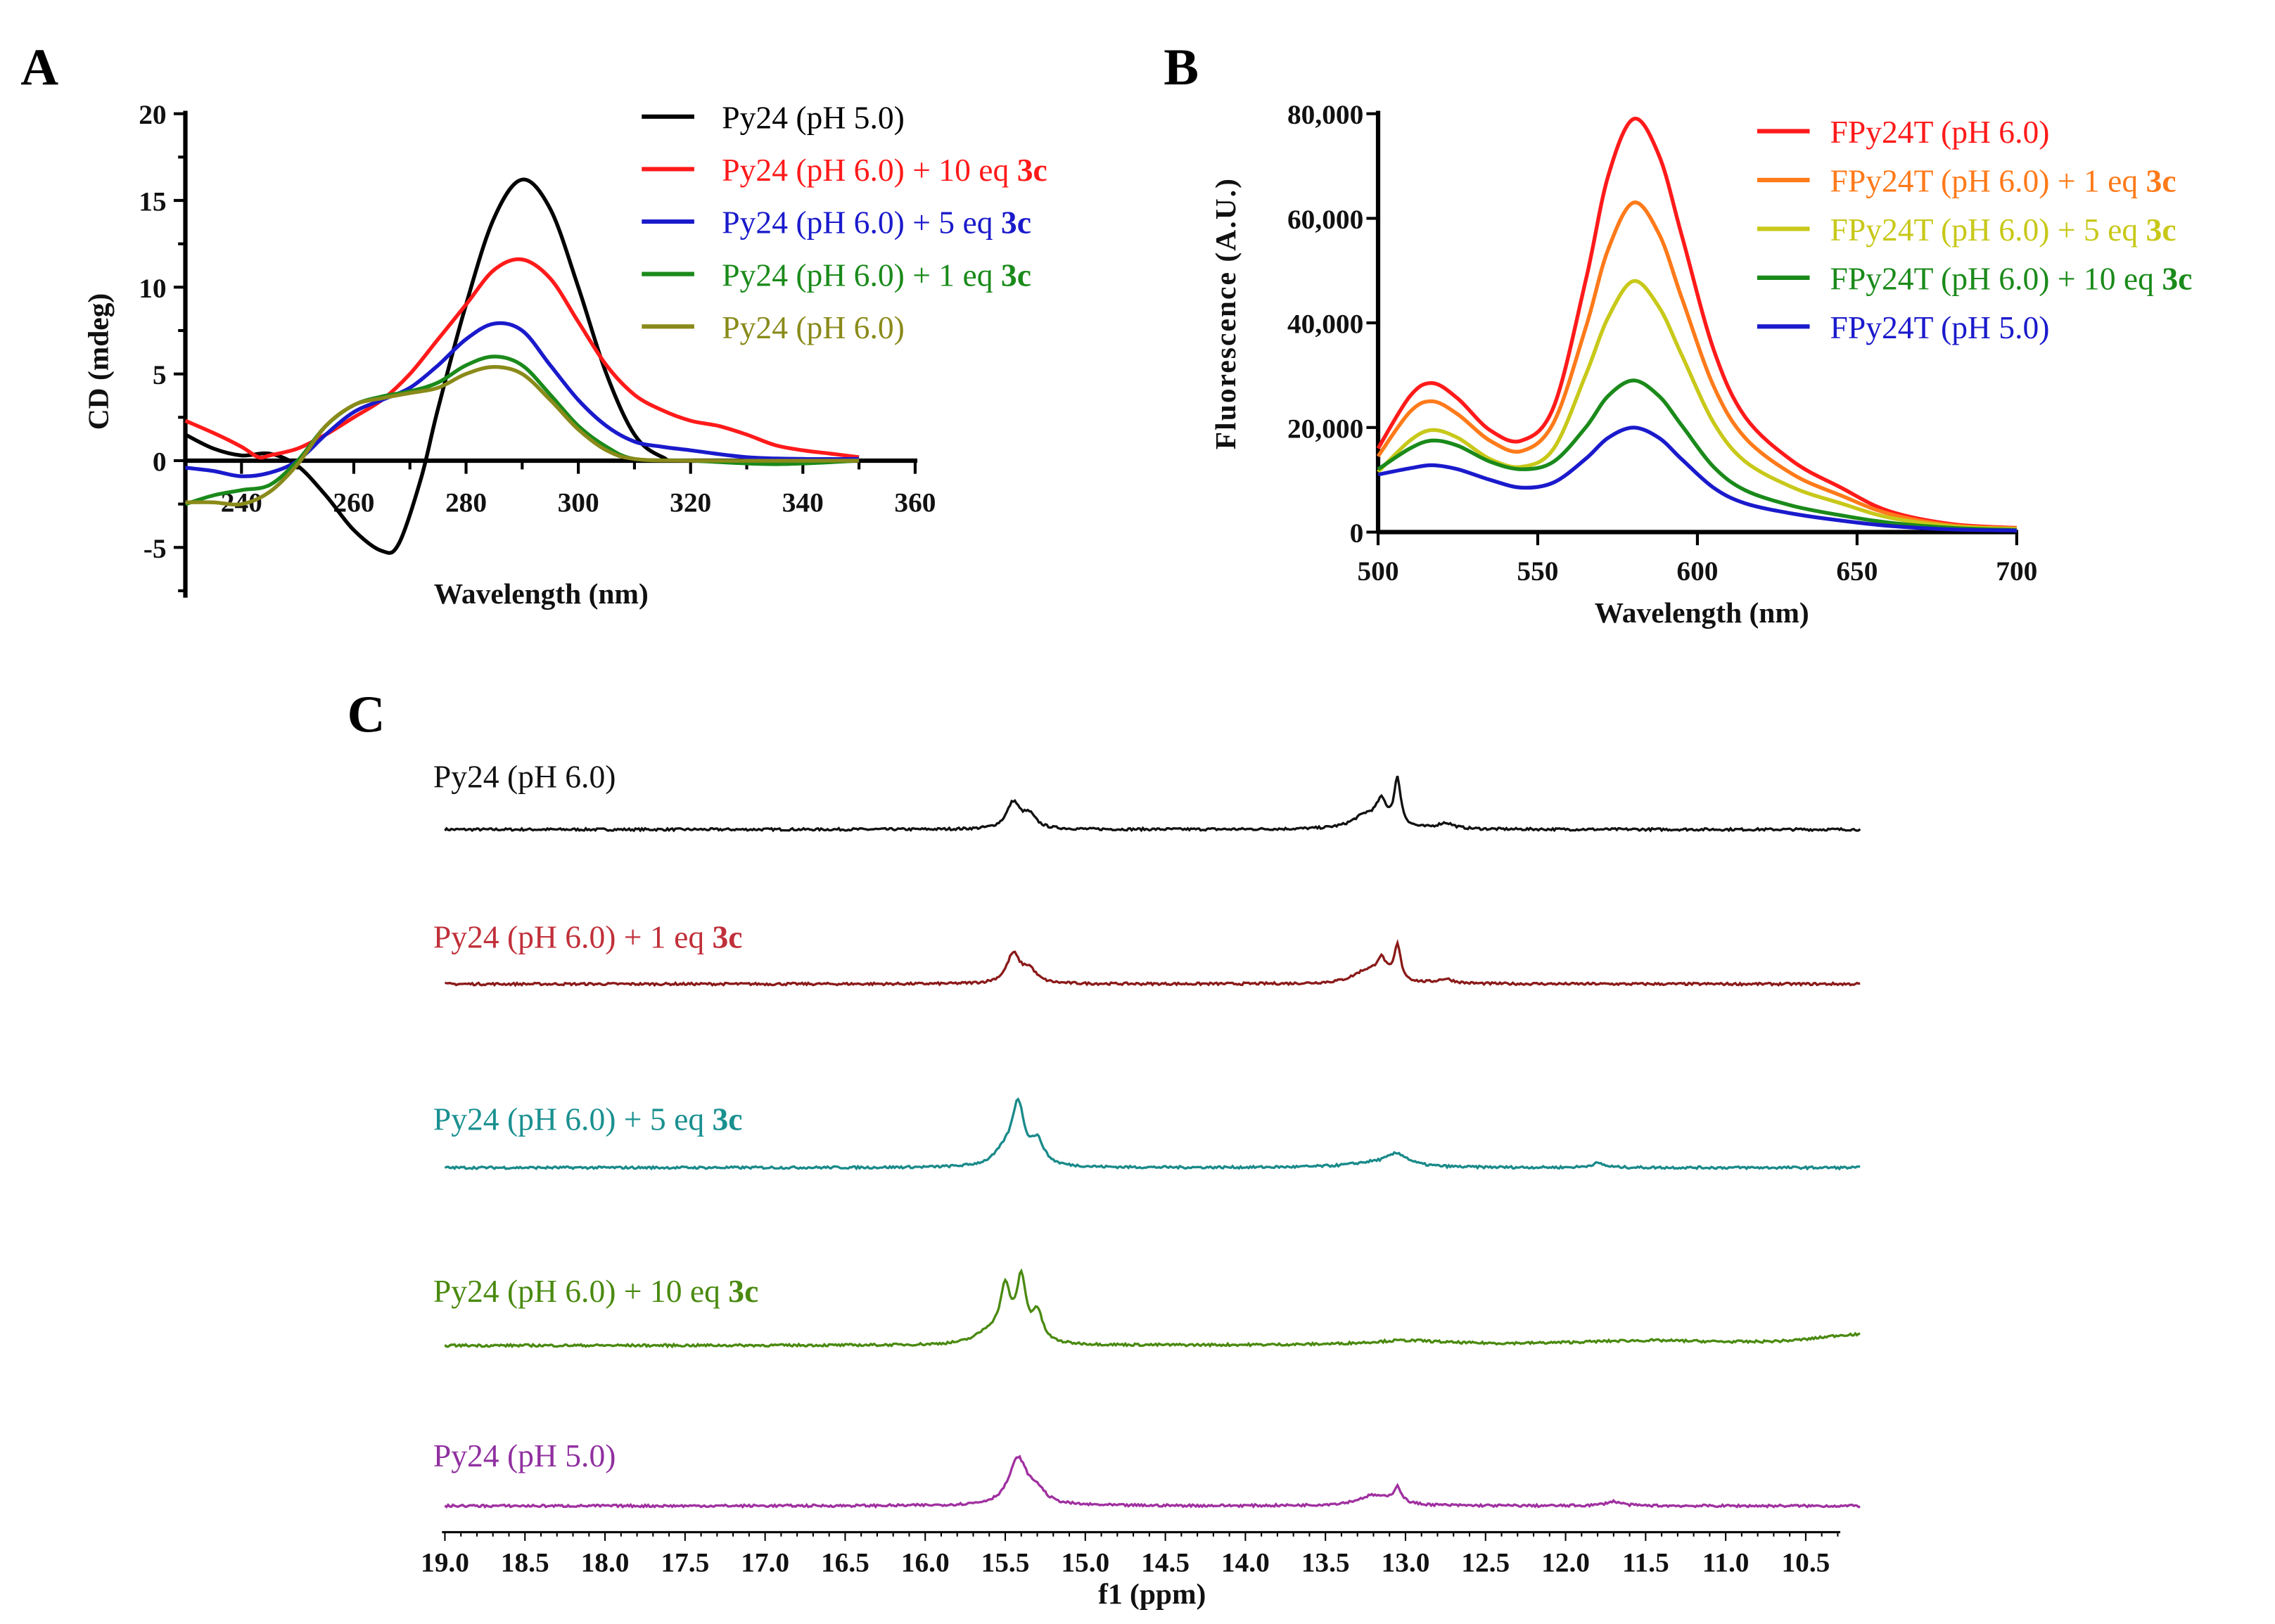 This screenshot has height=1624, width=2275. I want to click on x-tick-label: 12.0, so click(1565, 1563).